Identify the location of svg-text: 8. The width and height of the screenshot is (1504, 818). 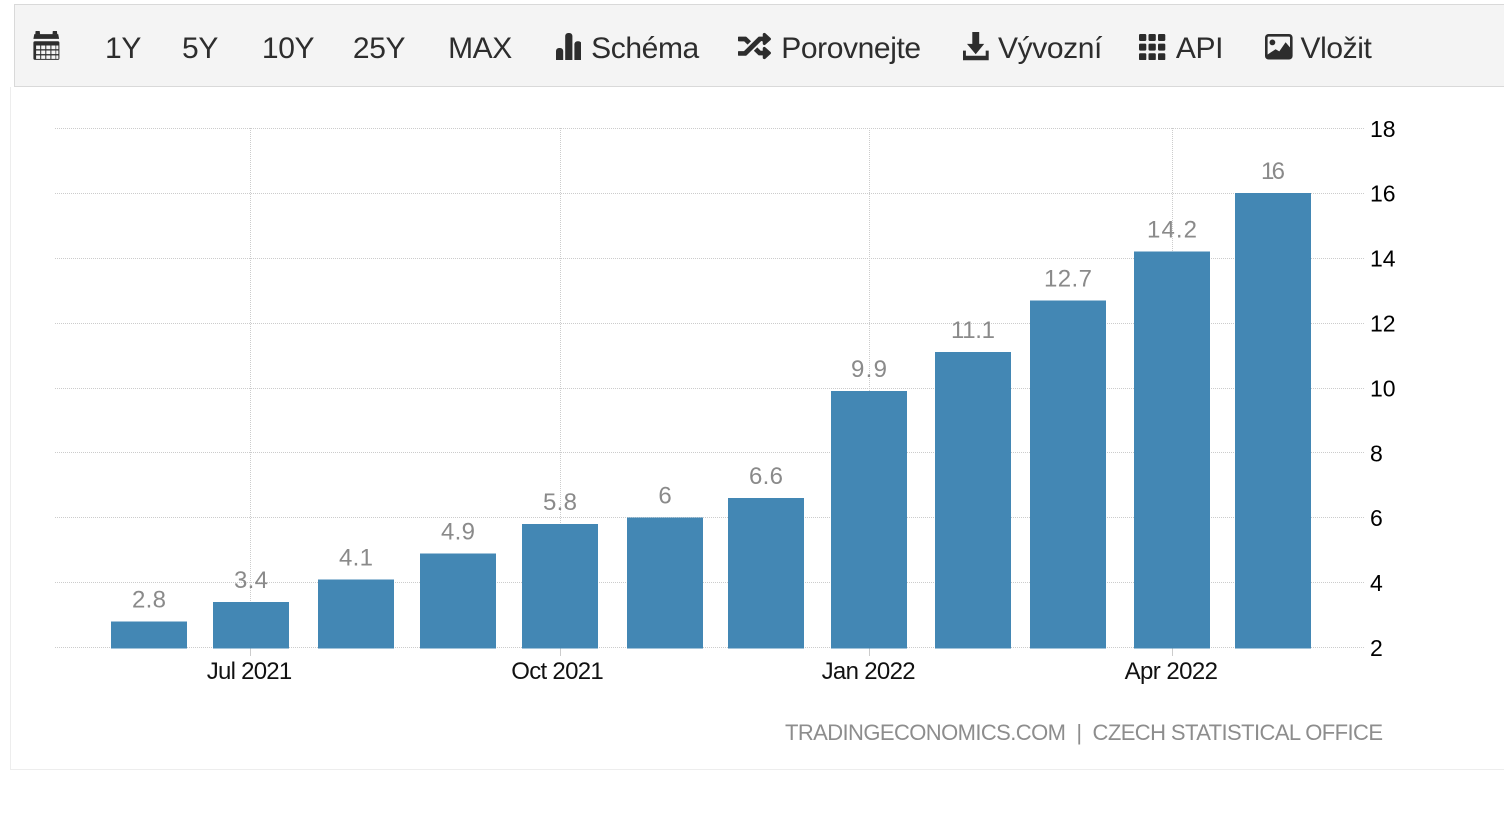
(1376, 453).